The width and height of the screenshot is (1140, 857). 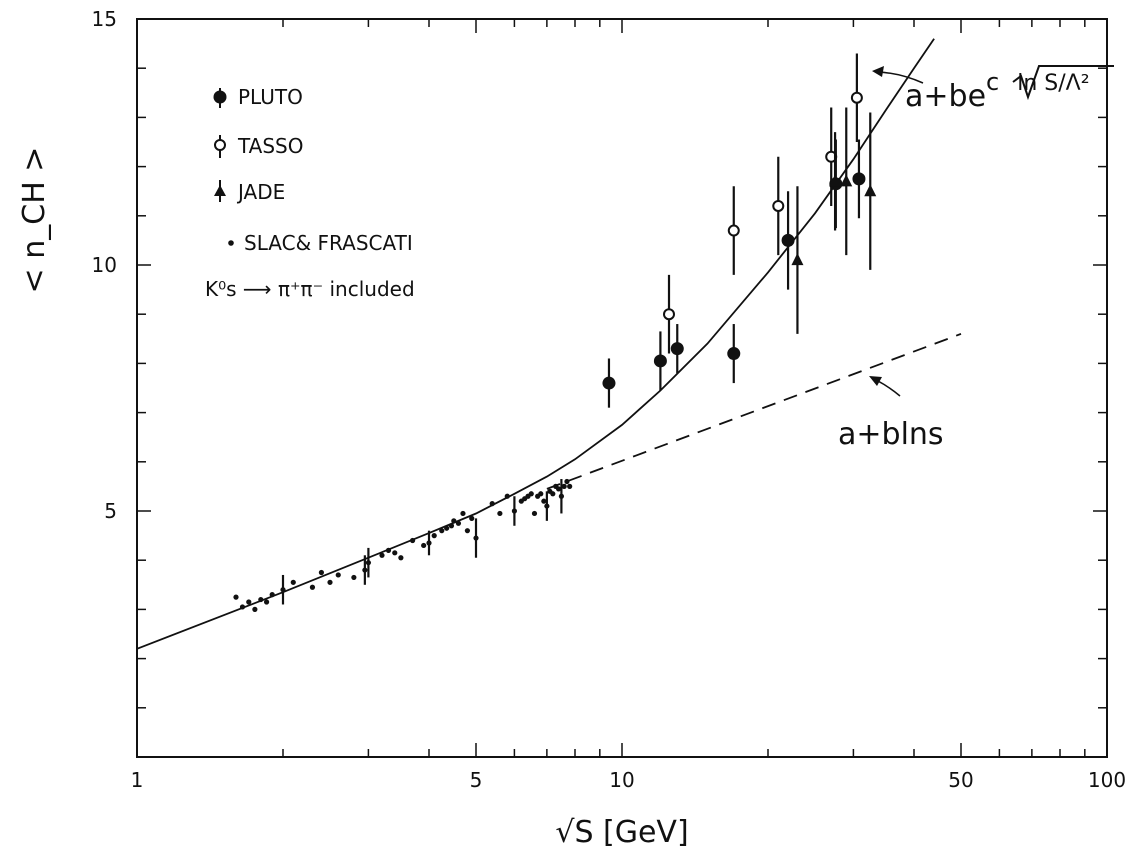 I want to click on annotation-exp-curve: a+bec ln S/Λ², so click(x=993, y=89).